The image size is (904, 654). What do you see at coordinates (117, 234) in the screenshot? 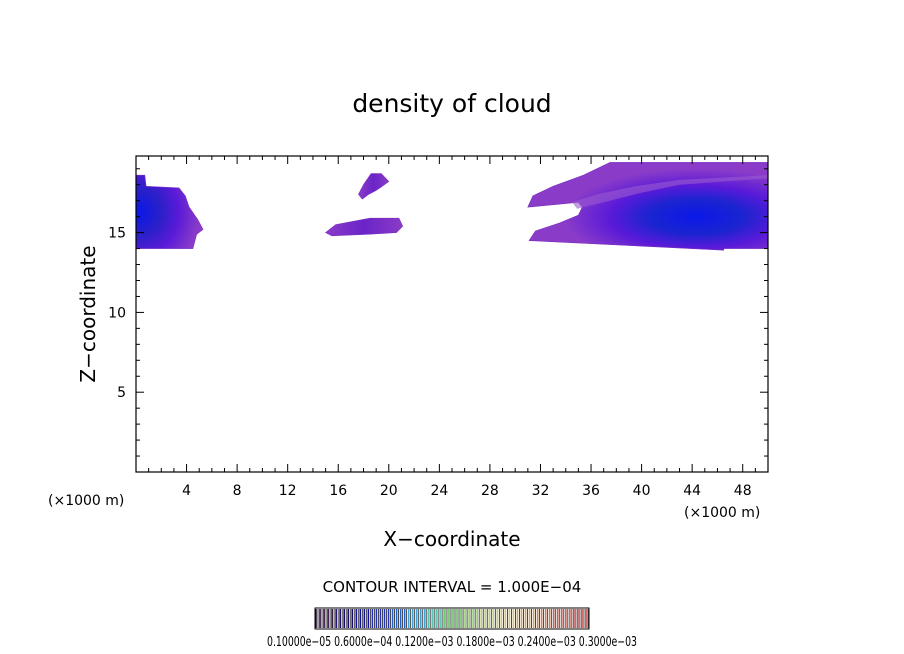
I see `y-tick-label: 15` at bounding box center [117, 234].